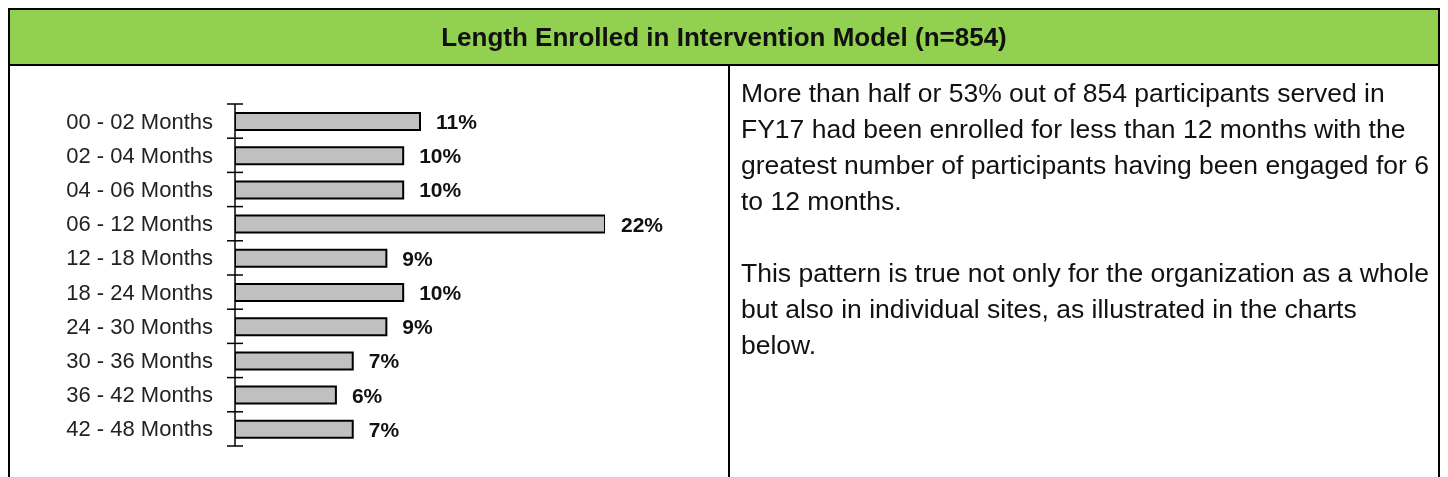 The height and width of the screenshot is (477, 1448). Describe the element at coordinates (139, 292) in the screenshot. I see `y-tick-label: 18 - 24 Months` at that location.